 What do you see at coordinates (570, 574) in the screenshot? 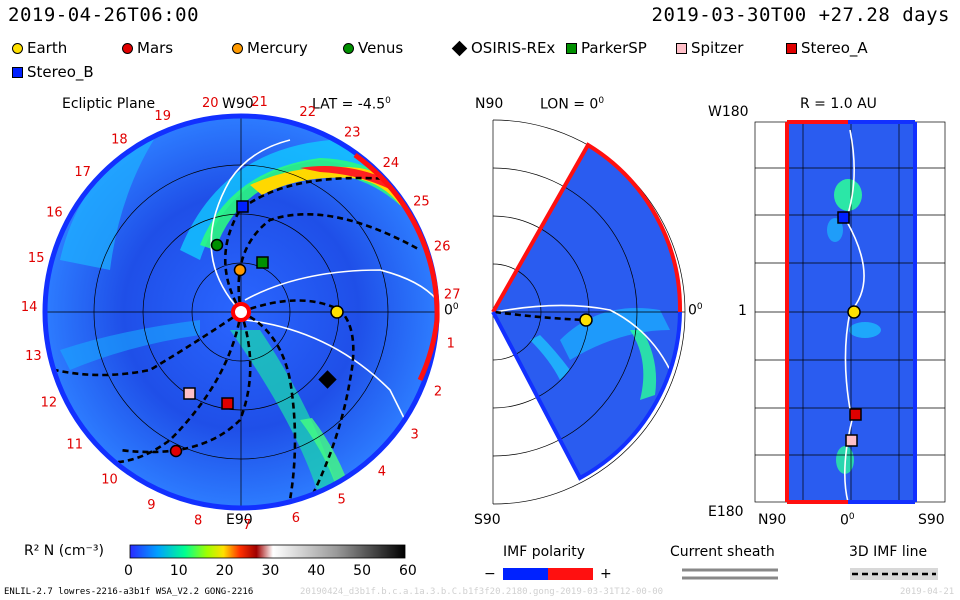
I see `imf-positive-swatch` at bounding box center [570, 574].